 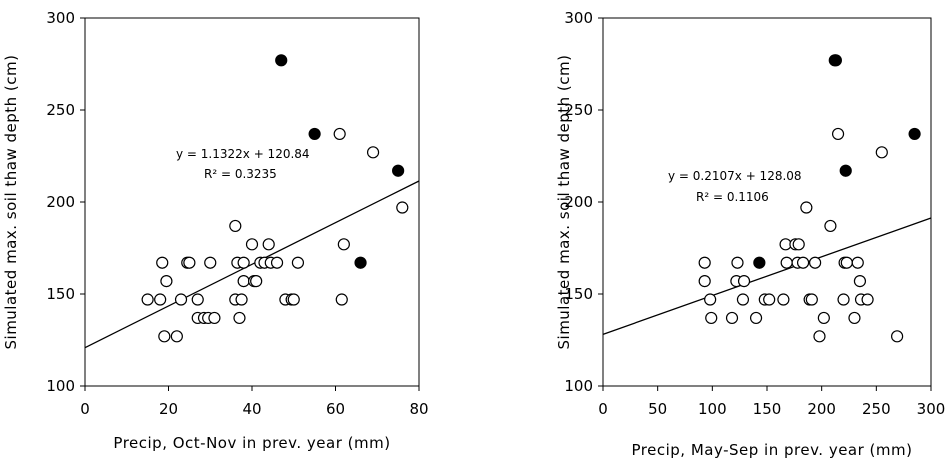 What do you see at coordinates (168, 409) in the screenshot?
I see `x-tick-label: 20` at bounding box center [168, 409].